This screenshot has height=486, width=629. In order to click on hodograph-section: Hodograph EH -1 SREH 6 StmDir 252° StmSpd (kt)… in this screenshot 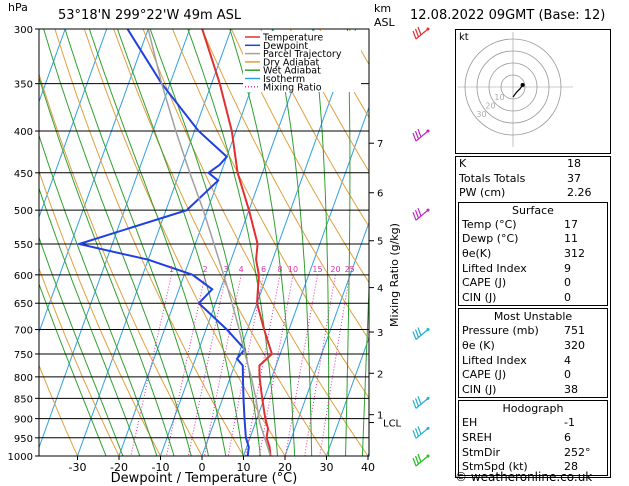, I will do `click(533, 438)`.